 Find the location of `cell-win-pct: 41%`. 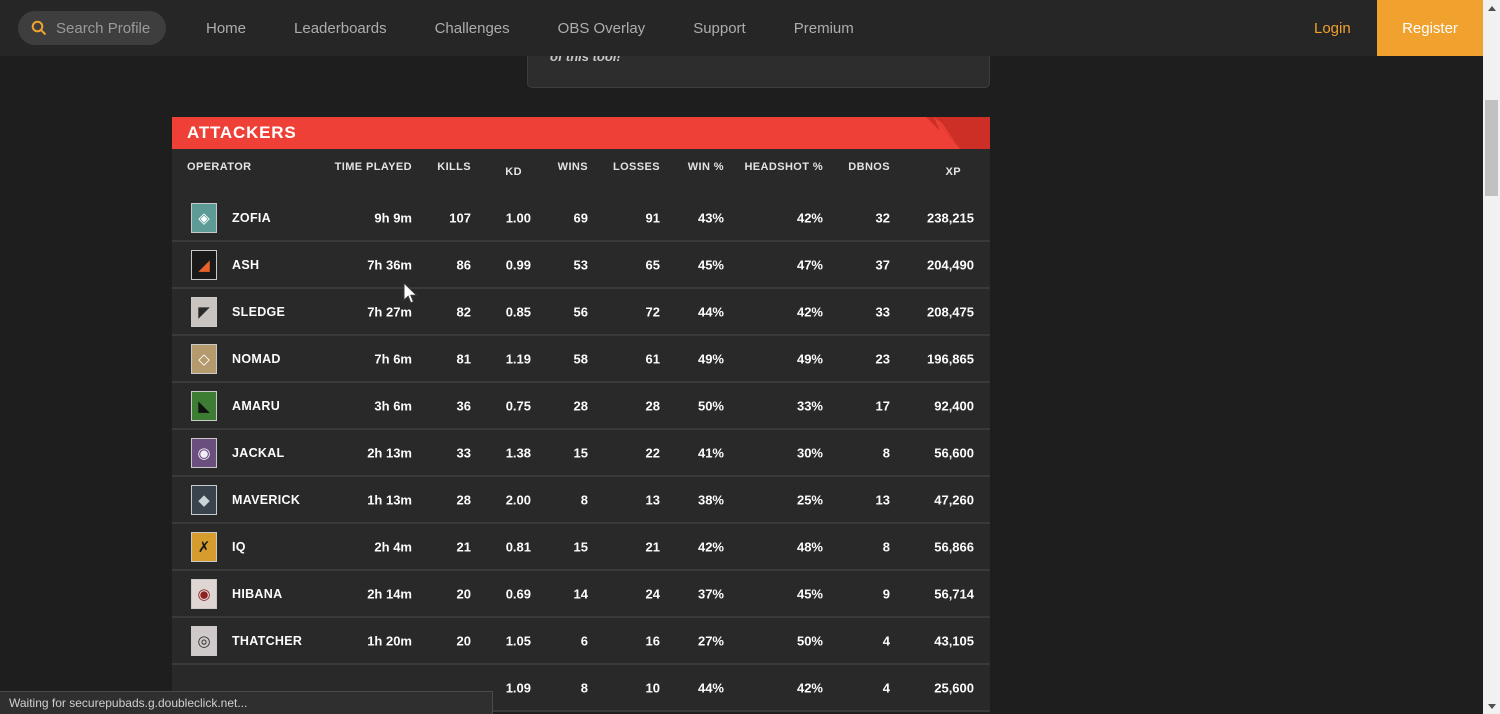

cell-win-pct: 41% is located at coordinates (710, 452).